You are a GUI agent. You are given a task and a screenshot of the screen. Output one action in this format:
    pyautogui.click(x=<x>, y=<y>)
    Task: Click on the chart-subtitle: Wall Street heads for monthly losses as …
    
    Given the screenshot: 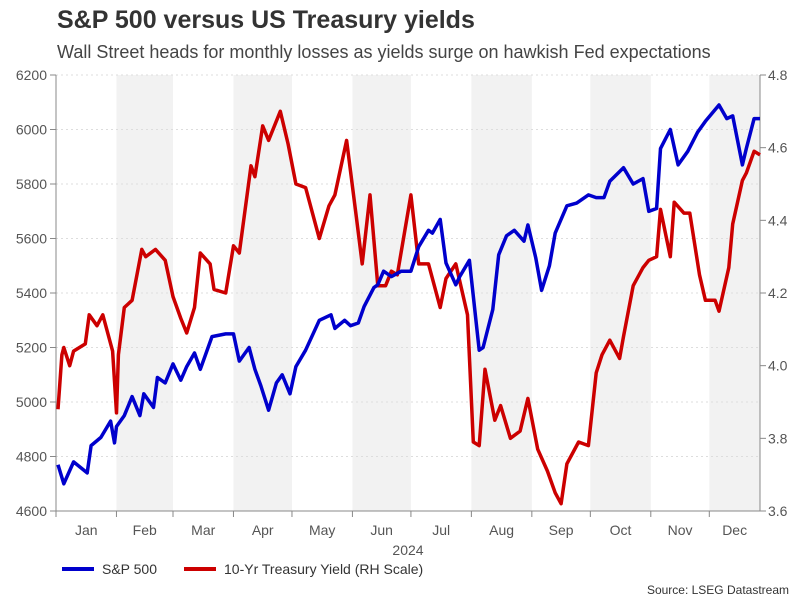 What is the action you would take?
    pyautogui.click(x=384, y=52)
    